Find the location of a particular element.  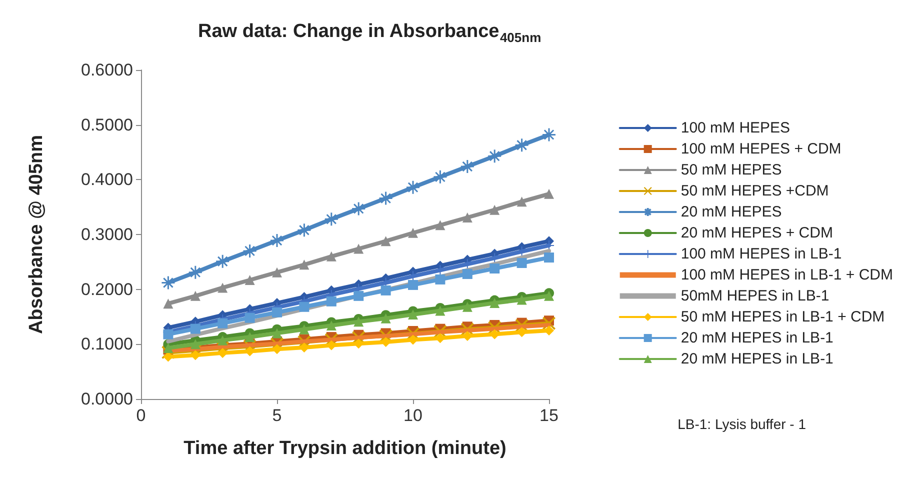

x-tick-label: 15 is located at coordinates (549, 415).